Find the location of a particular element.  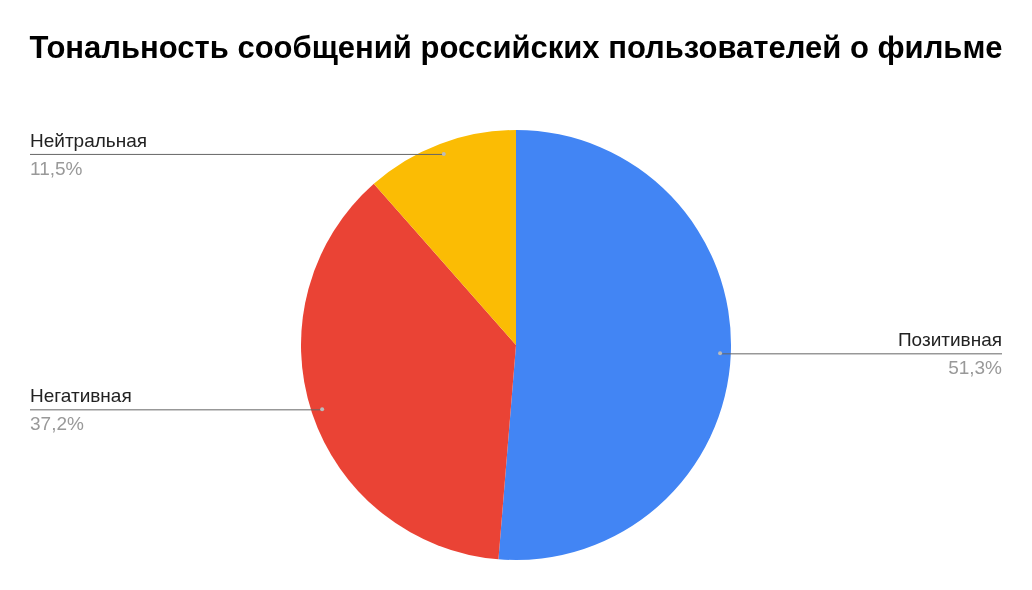

chart-title: Тональность сообщений российских пользователей о фильме is located at coordinates (516, 48).